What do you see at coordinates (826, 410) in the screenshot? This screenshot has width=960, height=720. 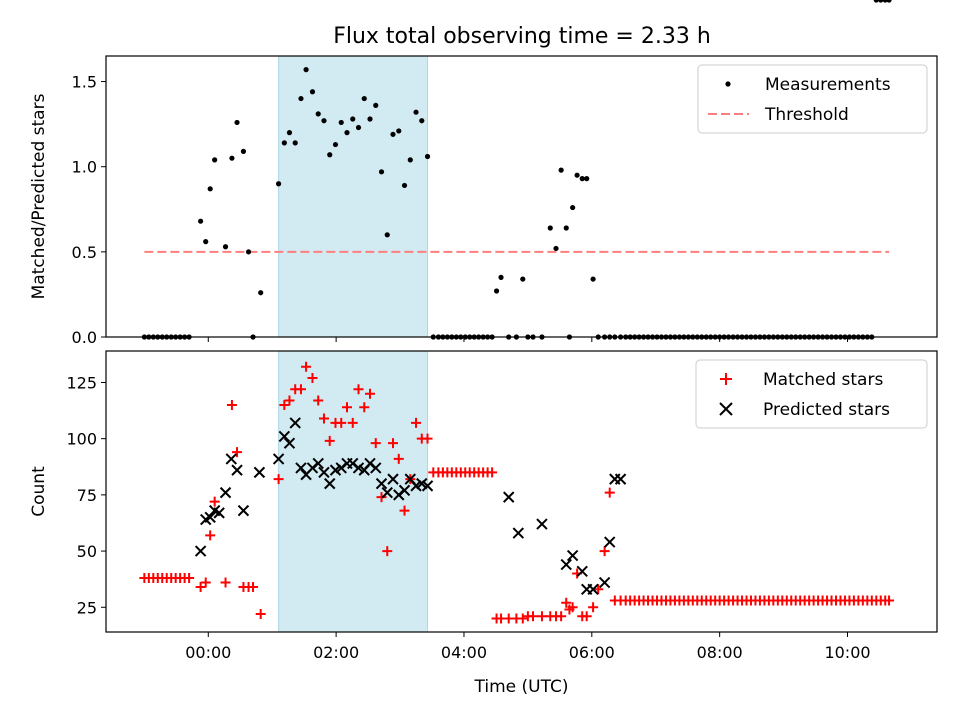 I see `legend-label-predicted: Predicted stars` at bounding box center [826, 410].